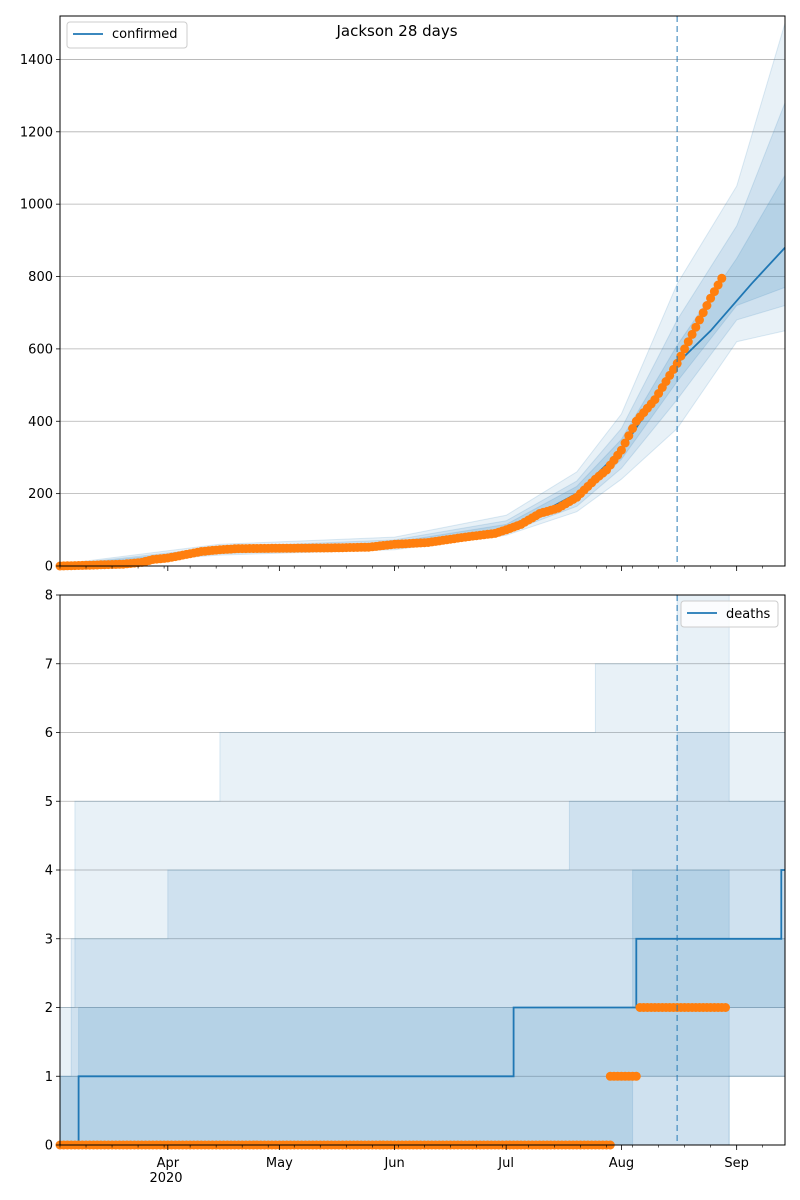  I want to click on x-tick-label: Jun, so click(393, 1163).